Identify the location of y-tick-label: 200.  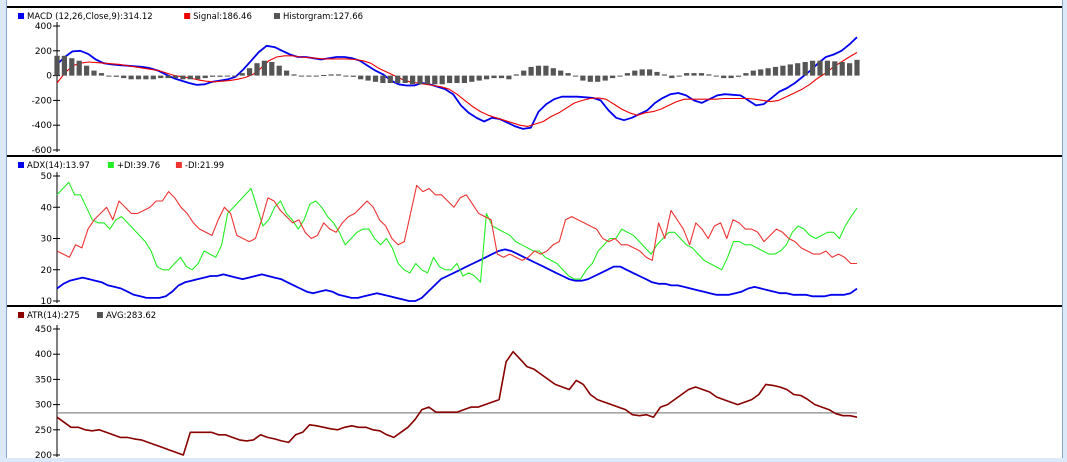
(43, 52).